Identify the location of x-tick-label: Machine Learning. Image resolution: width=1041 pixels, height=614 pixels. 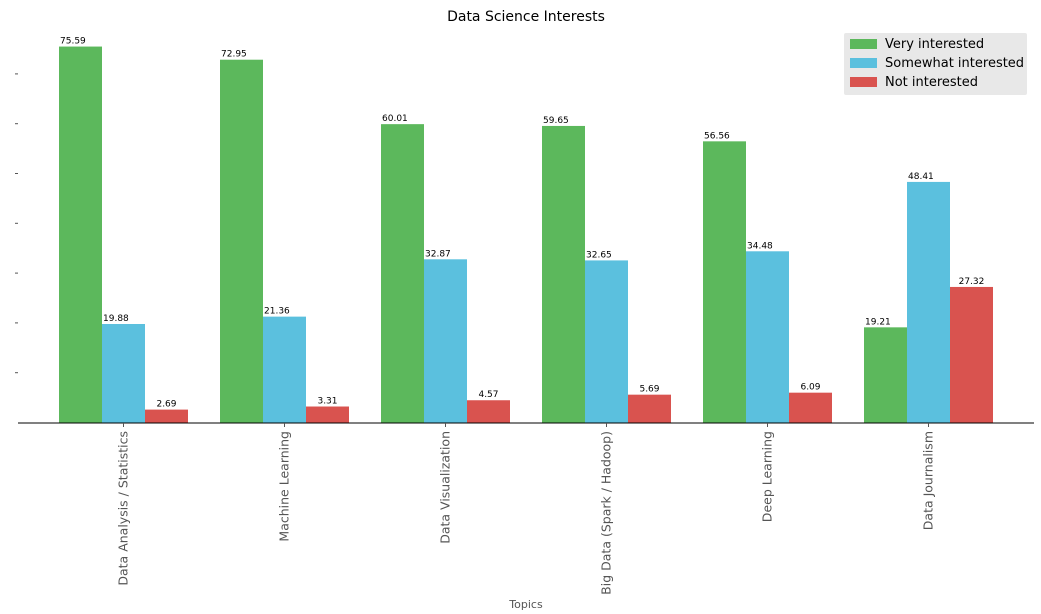
(284, 486).